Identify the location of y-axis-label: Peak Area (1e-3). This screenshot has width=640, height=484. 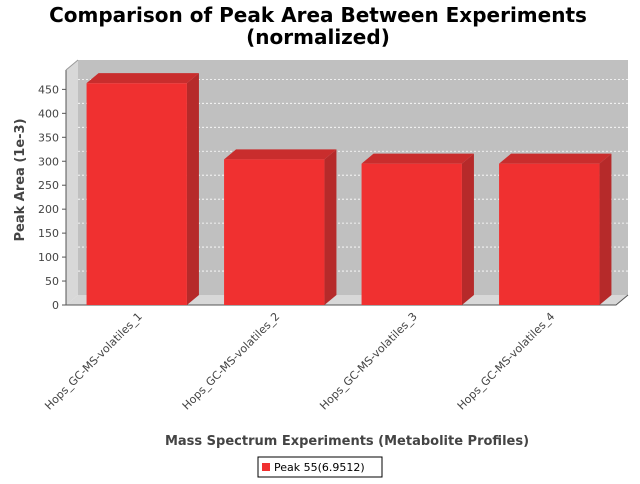
(20, 179).